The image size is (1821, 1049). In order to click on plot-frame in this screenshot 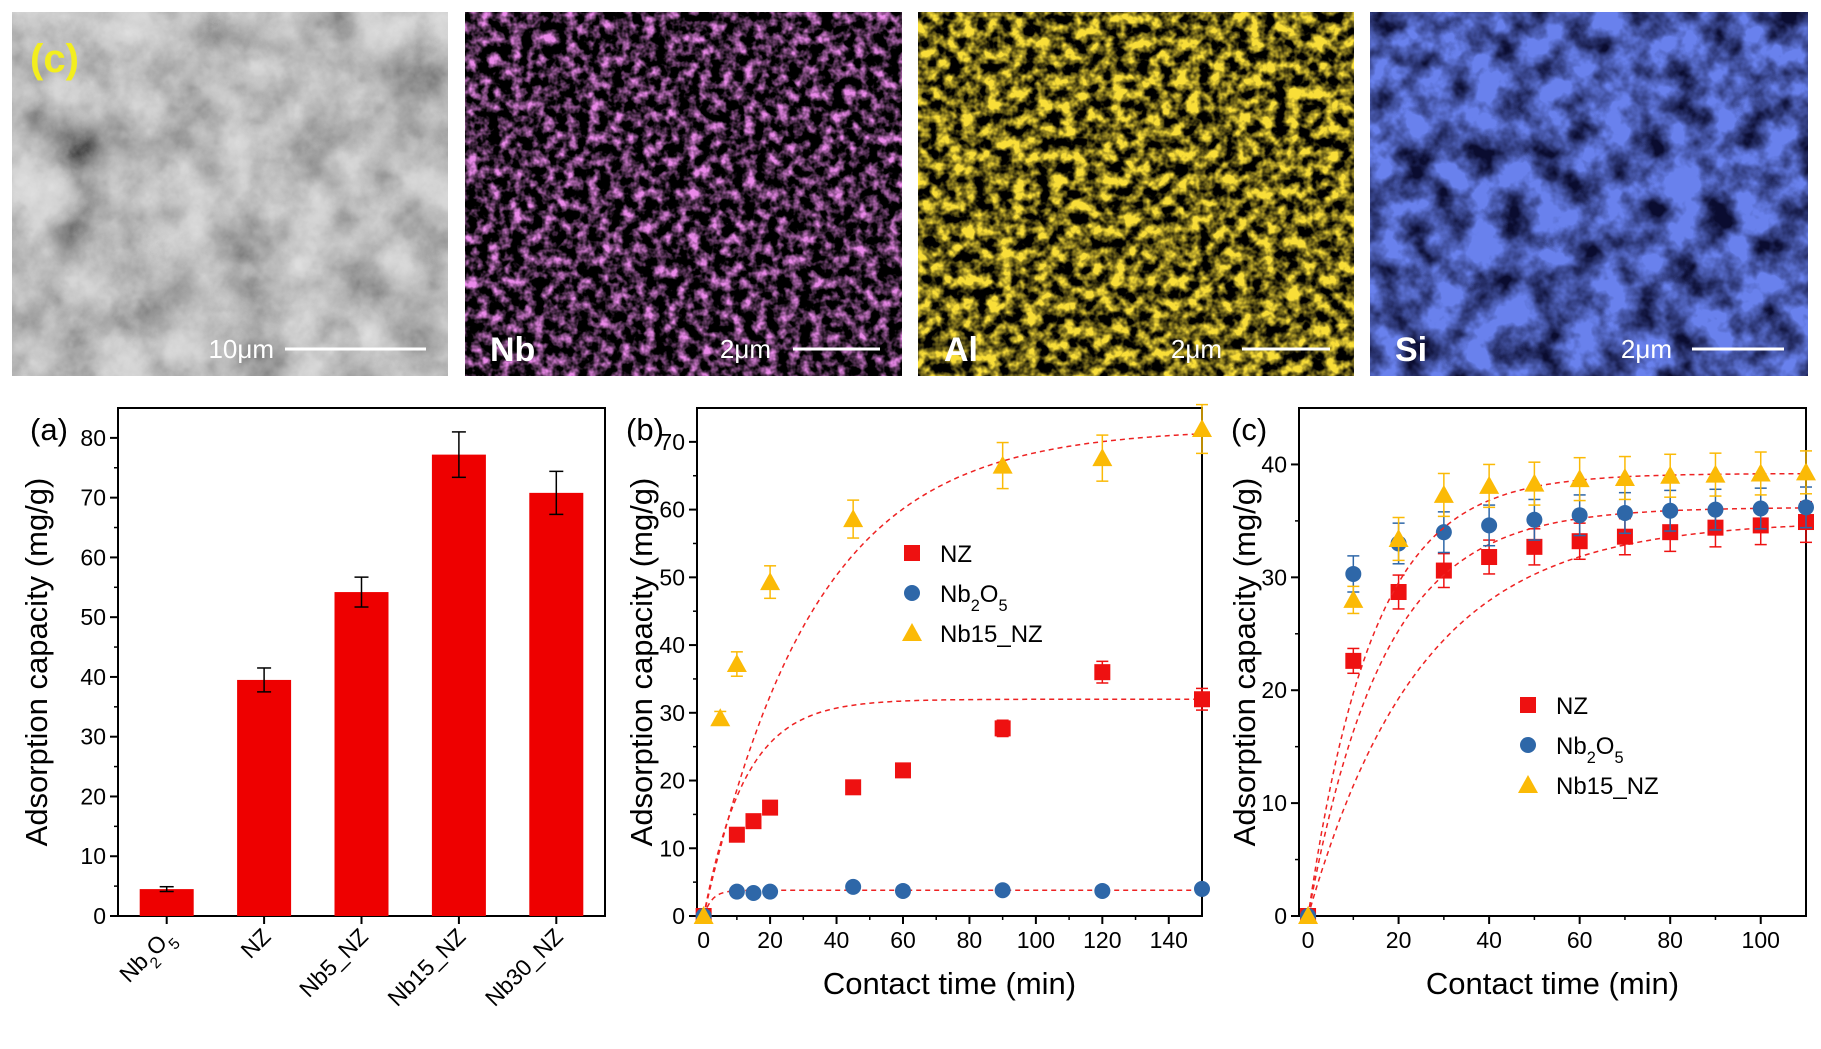, I will do `click(1552, 662)`.